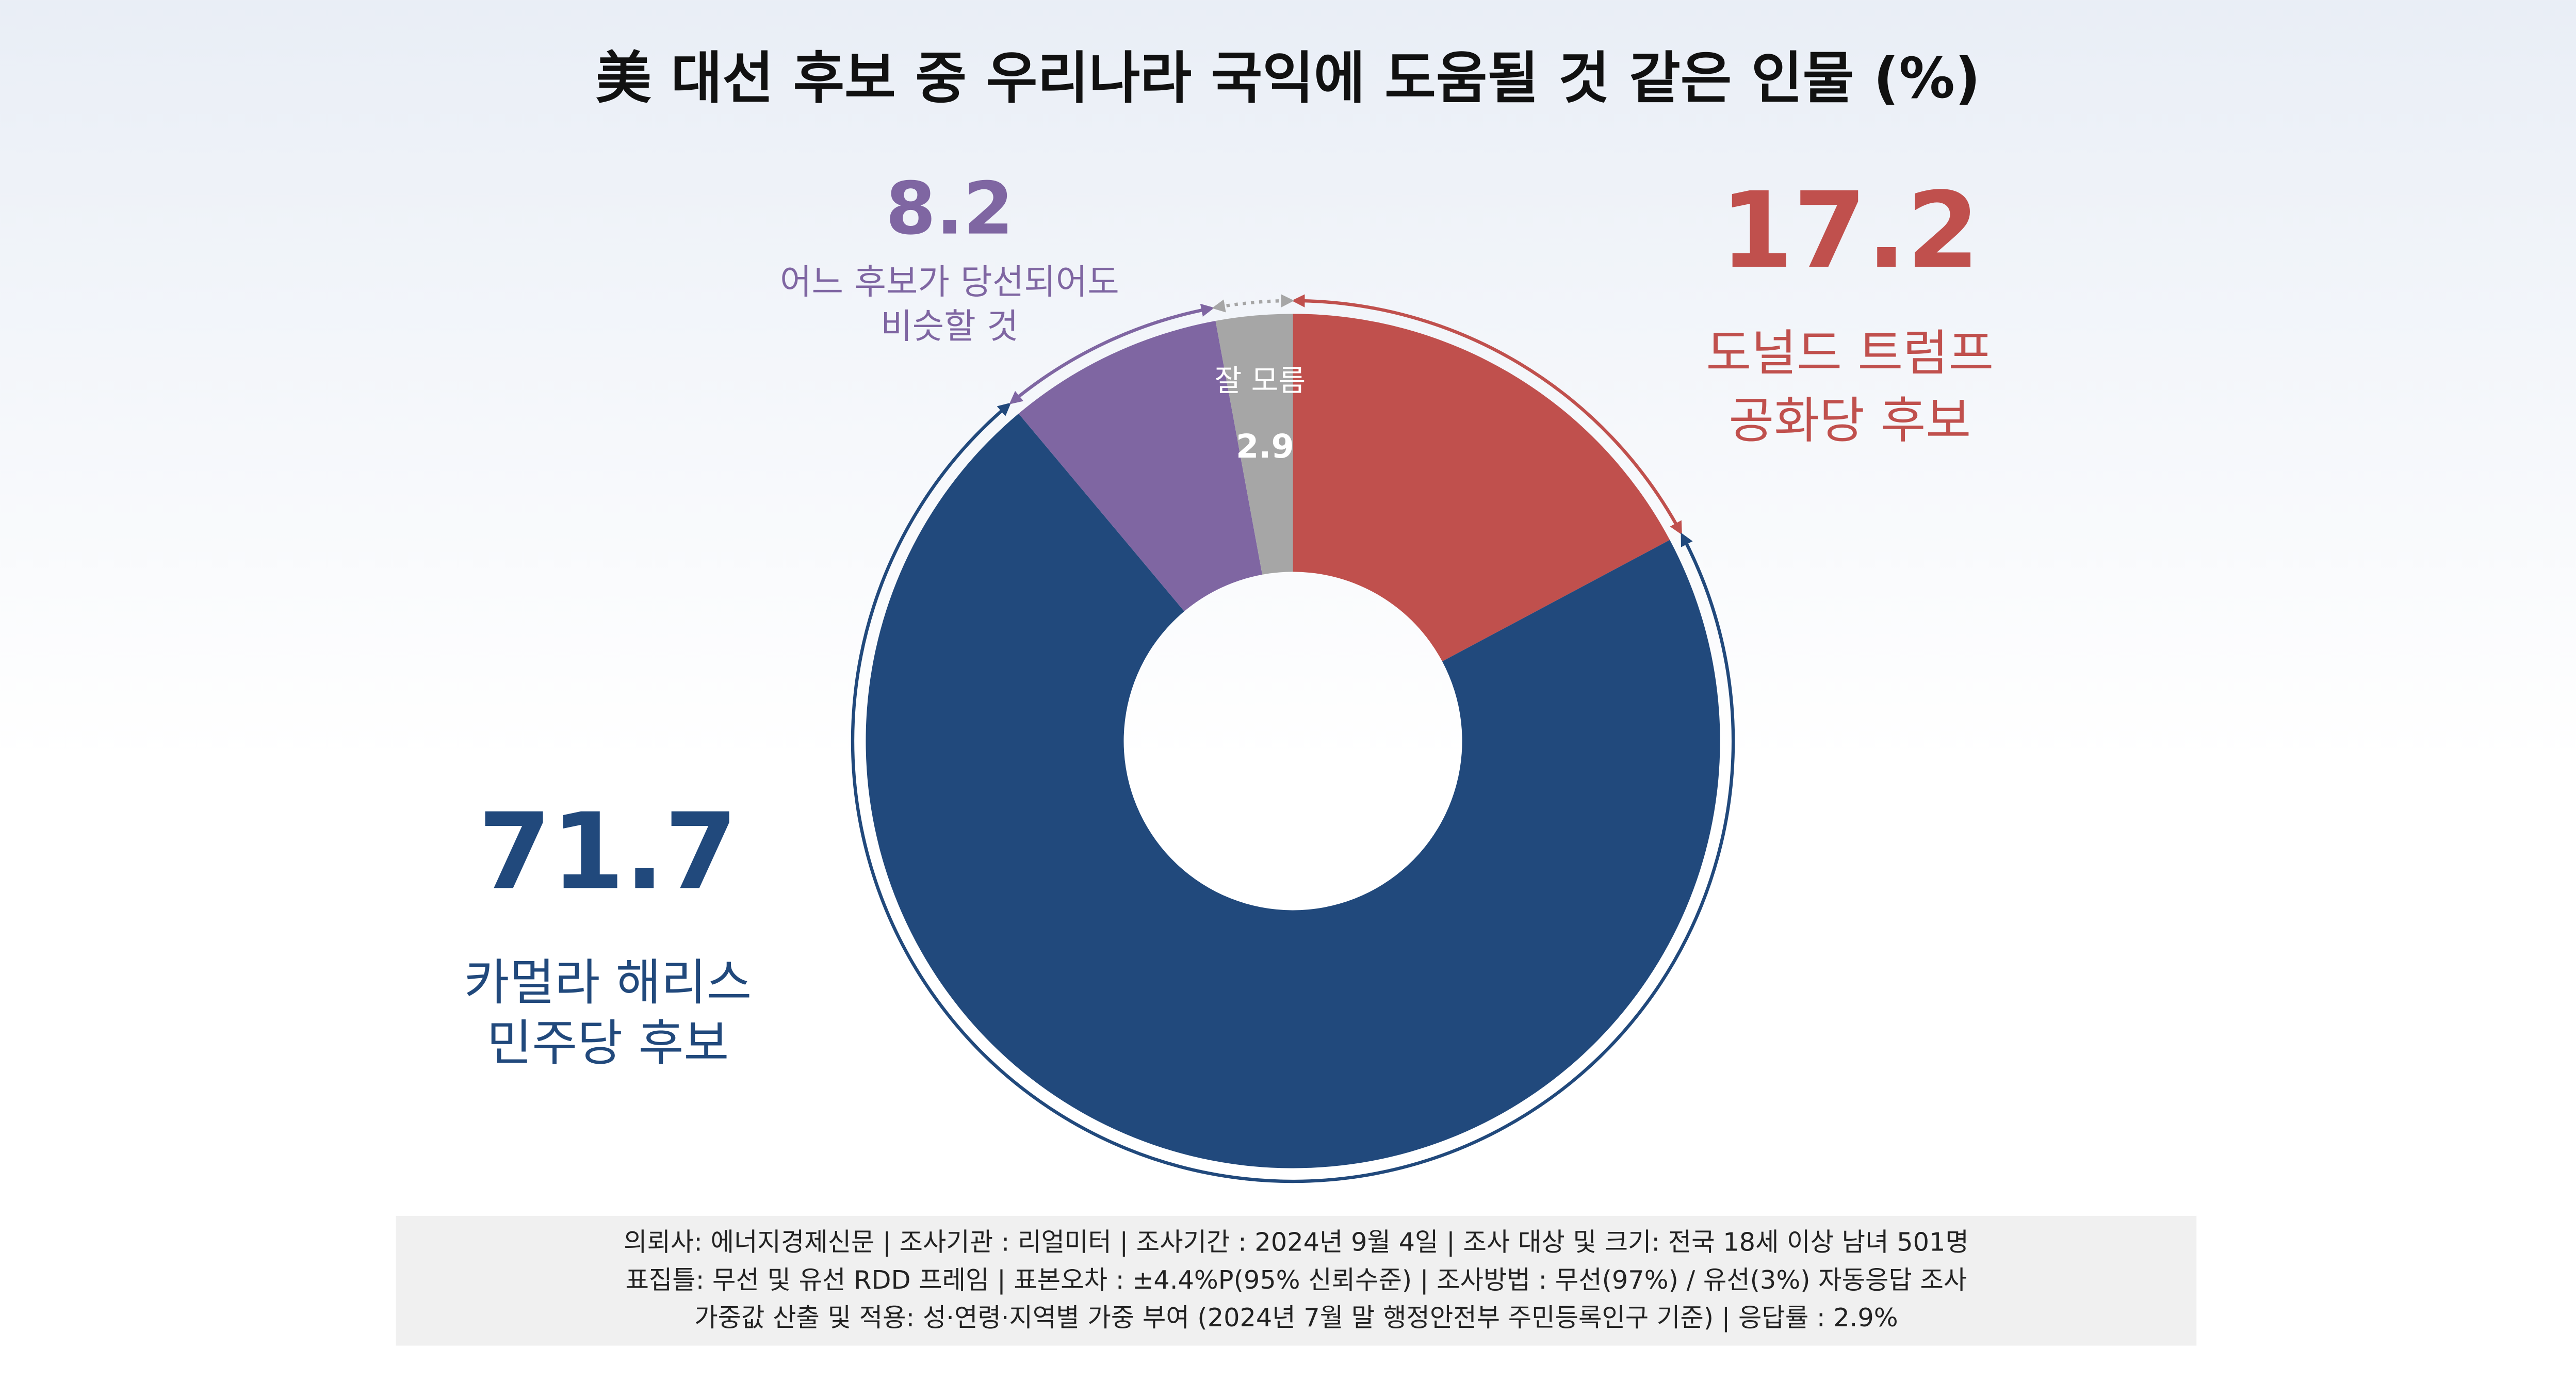 This screenshot has height=1381, width=2576. I want to click on category-label: 비슷할 것, so click(950, 327).